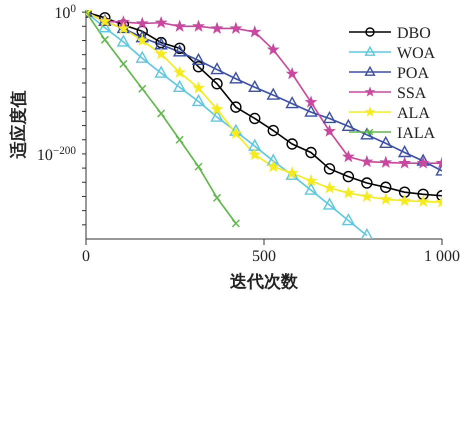 This screenshot has width=463, height=428. I want to click on x-tick-label: 500, so click(264, 256).